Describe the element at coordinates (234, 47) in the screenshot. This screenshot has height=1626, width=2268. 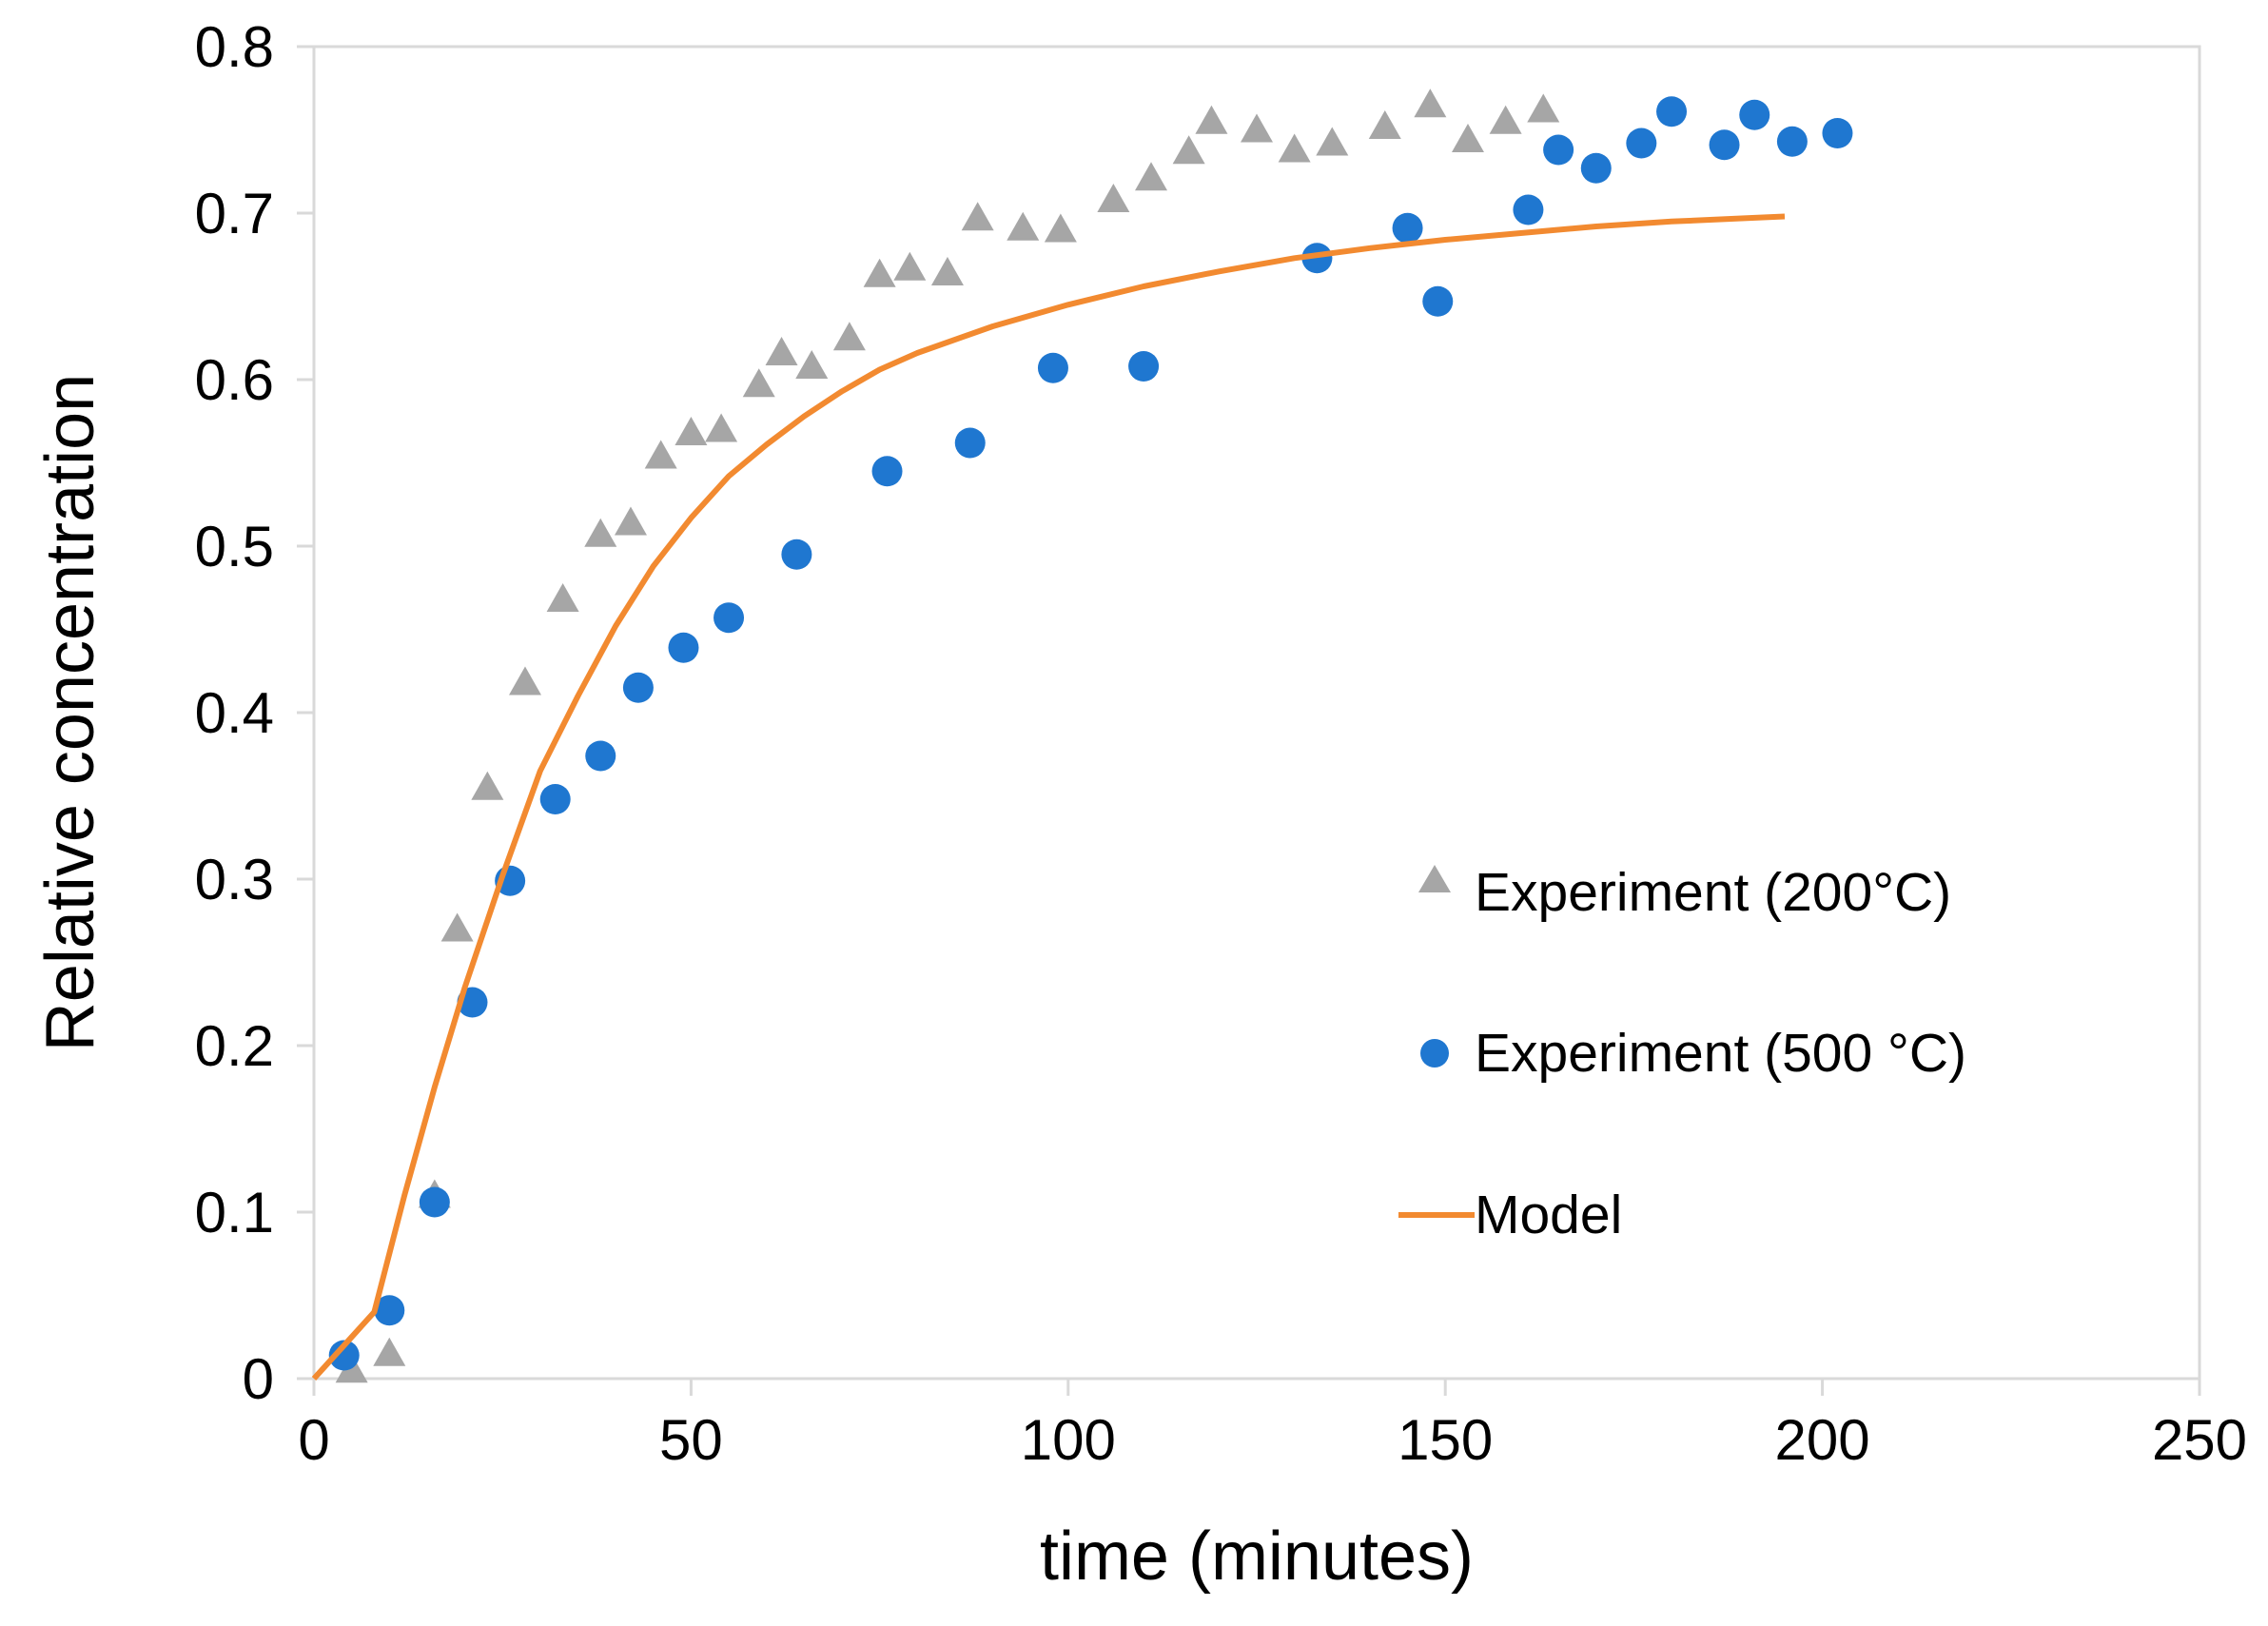
I see `y-tick-label: 0.8` at that location.